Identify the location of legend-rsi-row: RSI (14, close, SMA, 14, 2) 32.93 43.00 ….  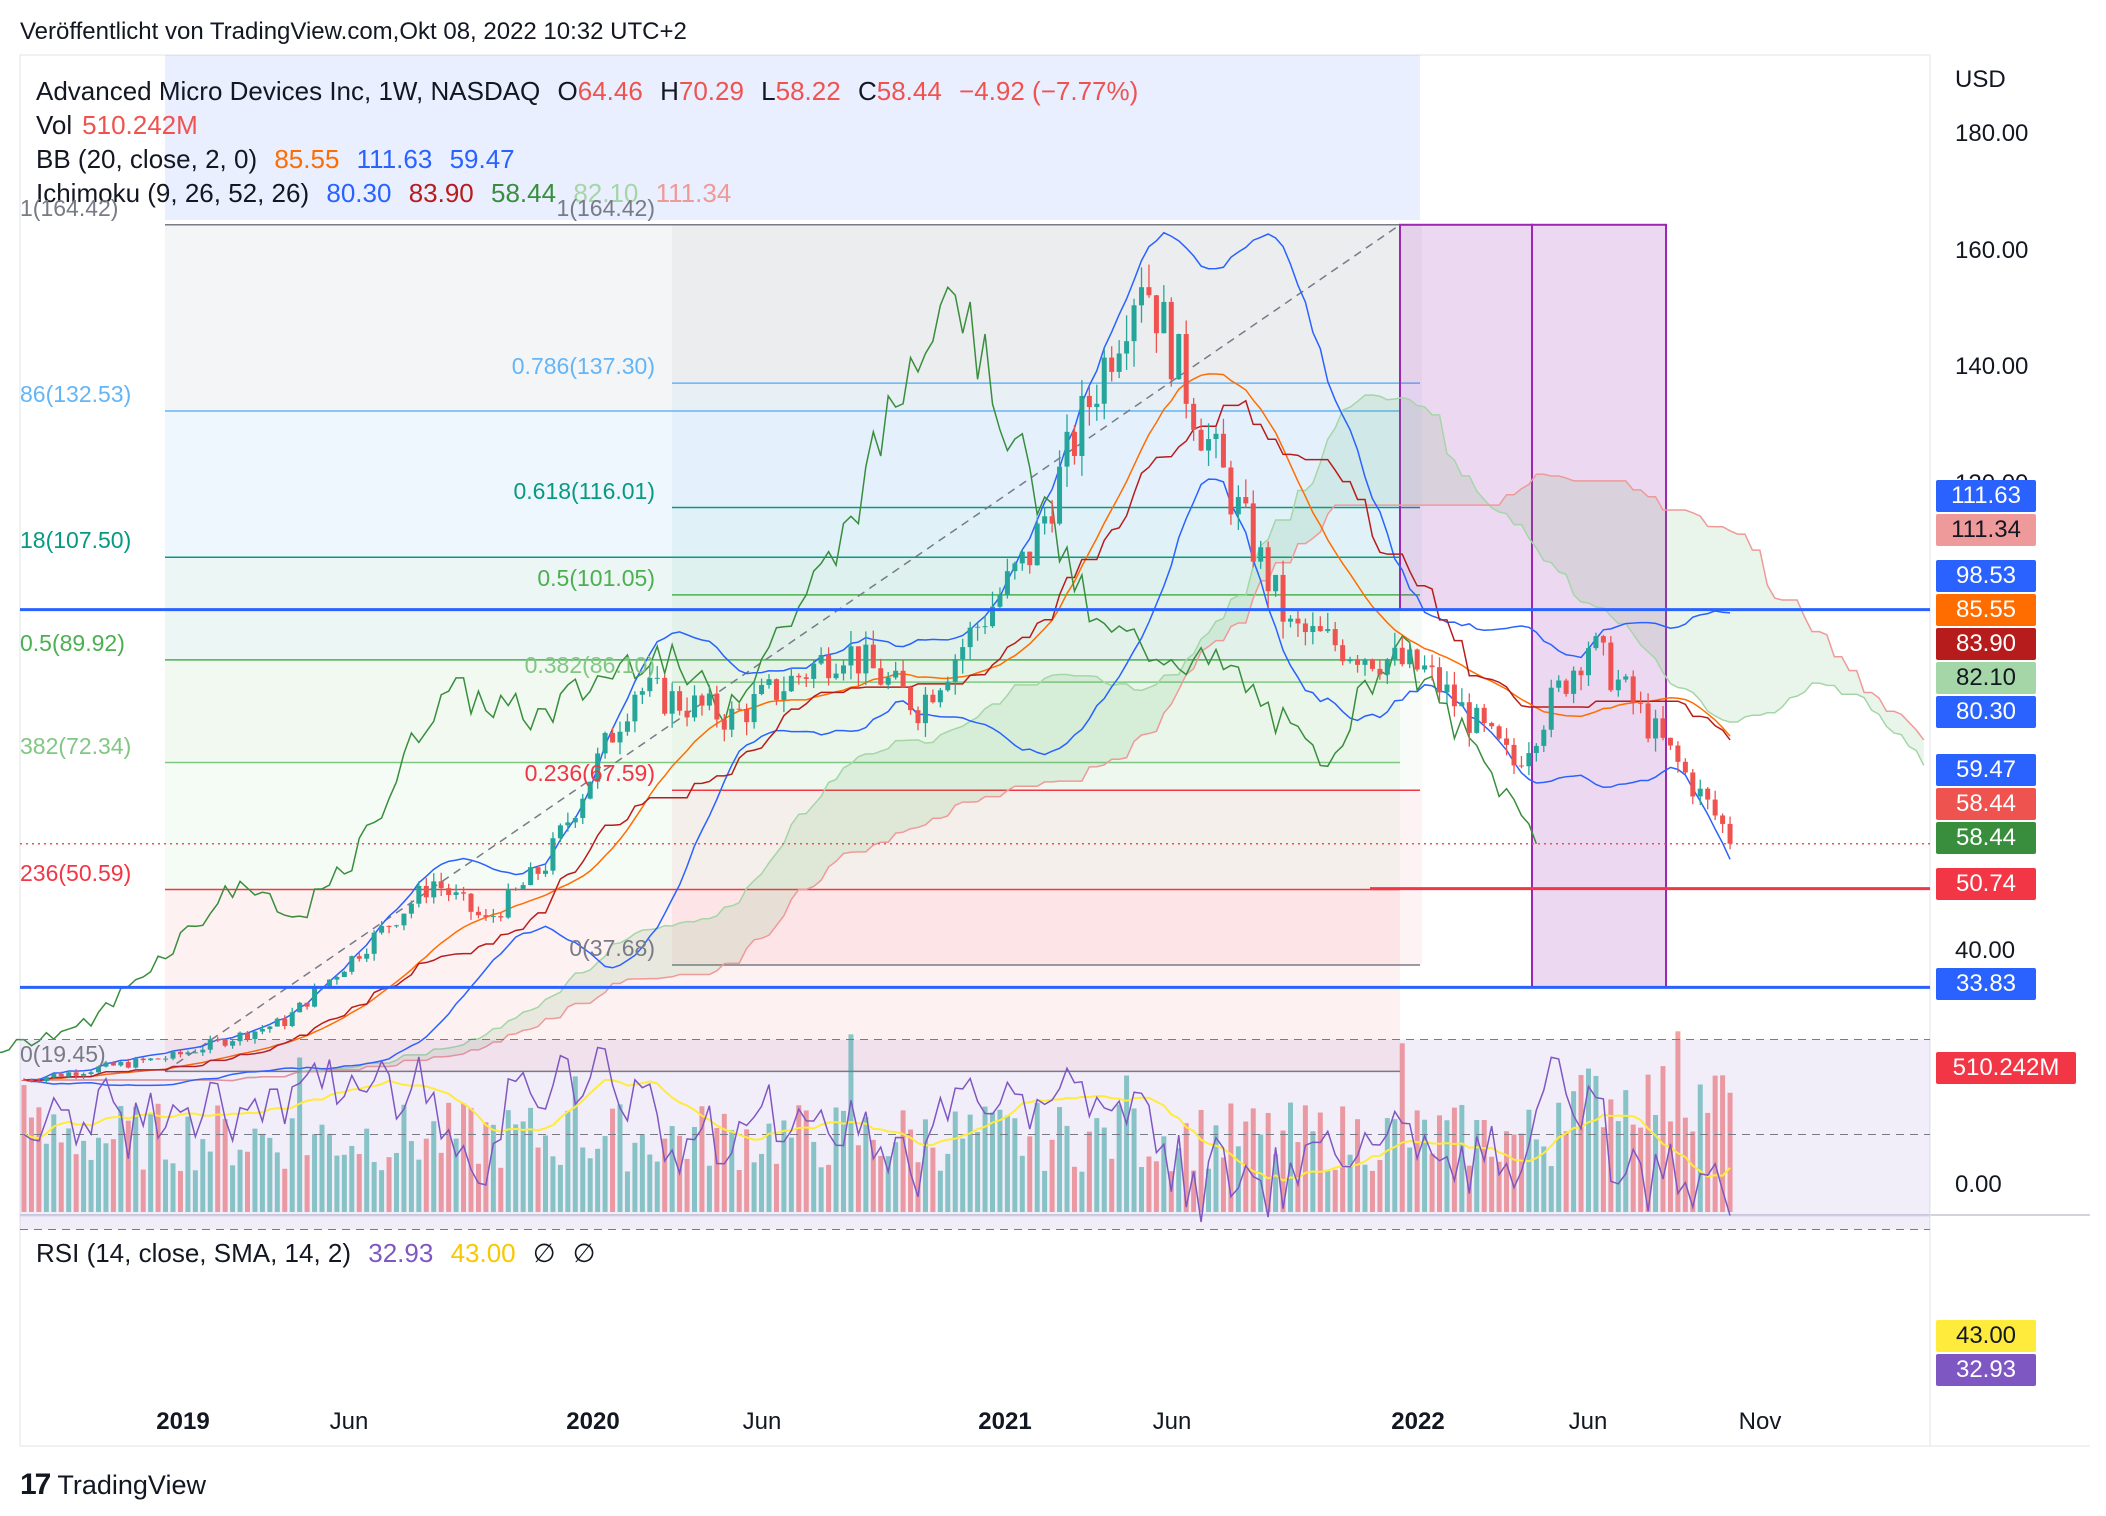
(320, 1253).